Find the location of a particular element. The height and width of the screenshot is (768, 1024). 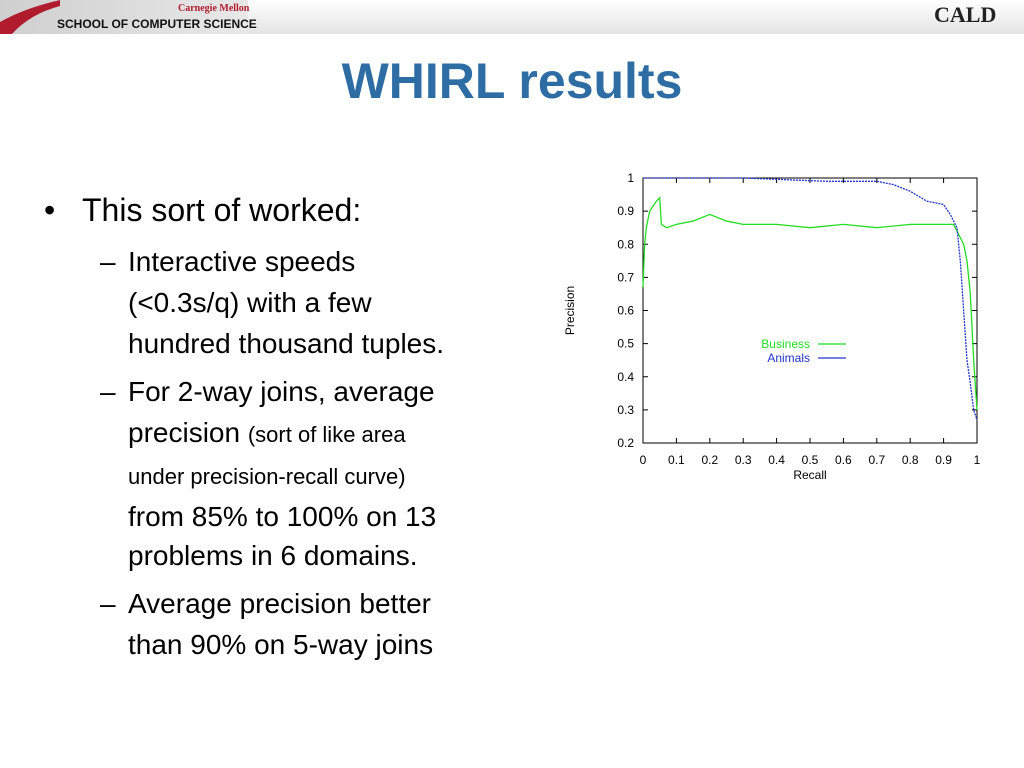

sub-bullet-line: problems in 6 domains. is located at coordinates (273, 555).